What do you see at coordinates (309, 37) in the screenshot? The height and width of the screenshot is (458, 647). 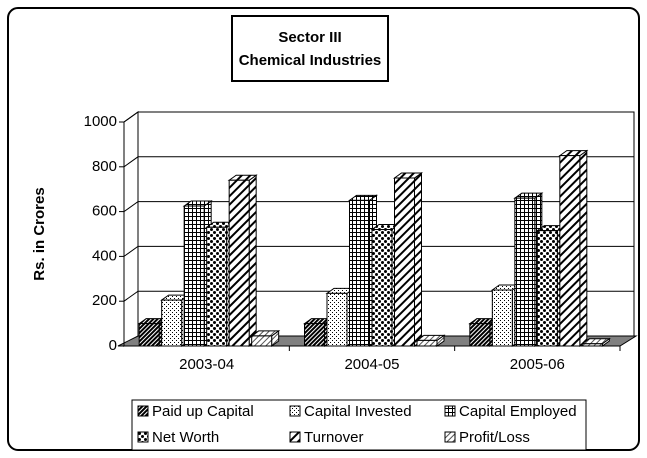 I see `chart-title: Sector III` at bounding box center [309, 37].